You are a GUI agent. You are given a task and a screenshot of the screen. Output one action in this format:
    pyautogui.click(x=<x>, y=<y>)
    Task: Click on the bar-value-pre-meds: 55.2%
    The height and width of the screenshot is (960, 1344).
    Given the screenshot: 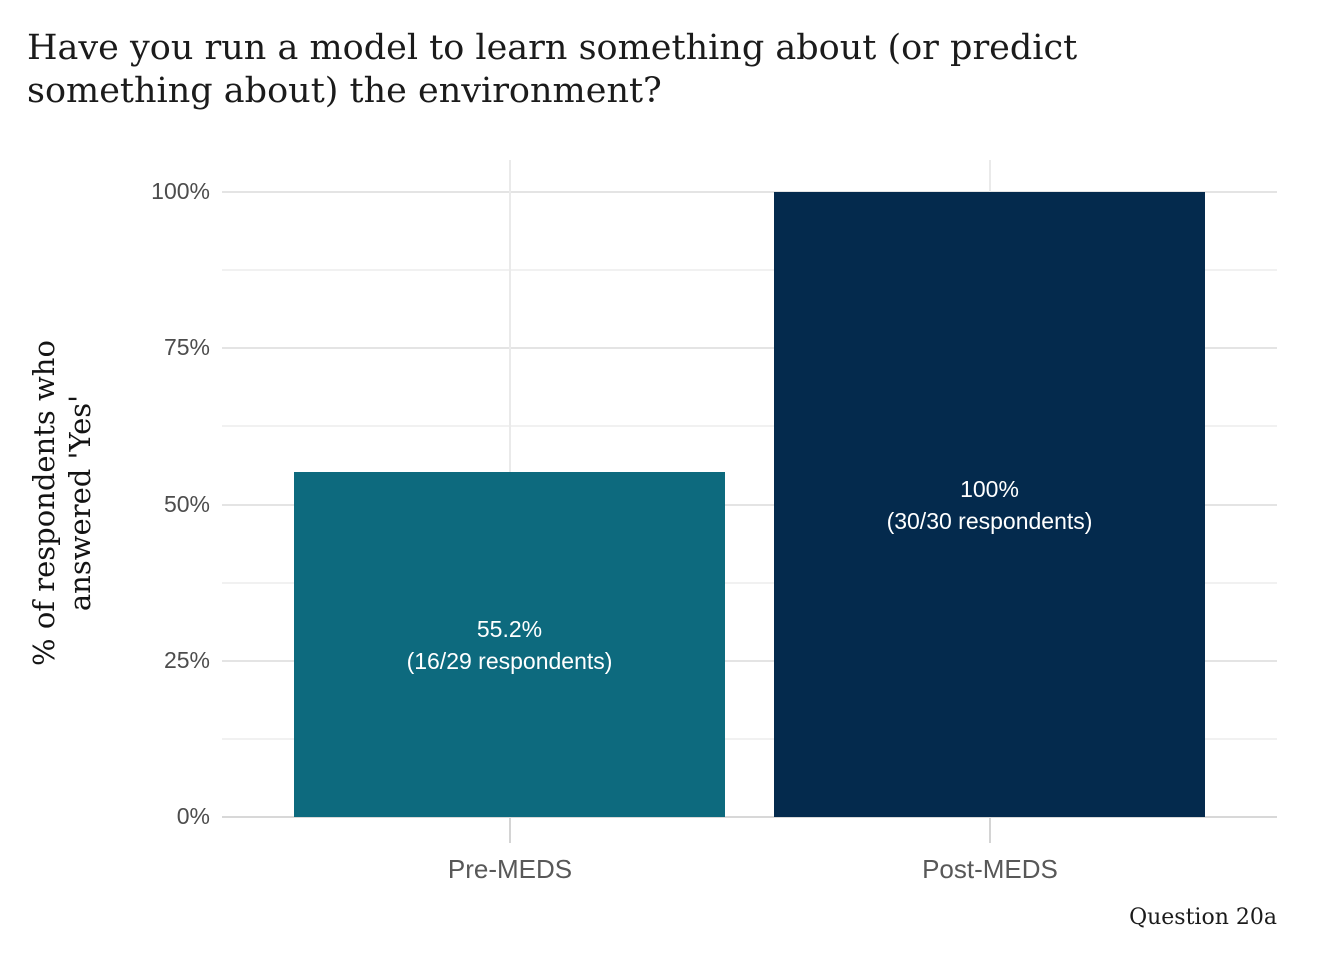 What is the action you would take?
    pyautogui.click(x=509, y=628)
    